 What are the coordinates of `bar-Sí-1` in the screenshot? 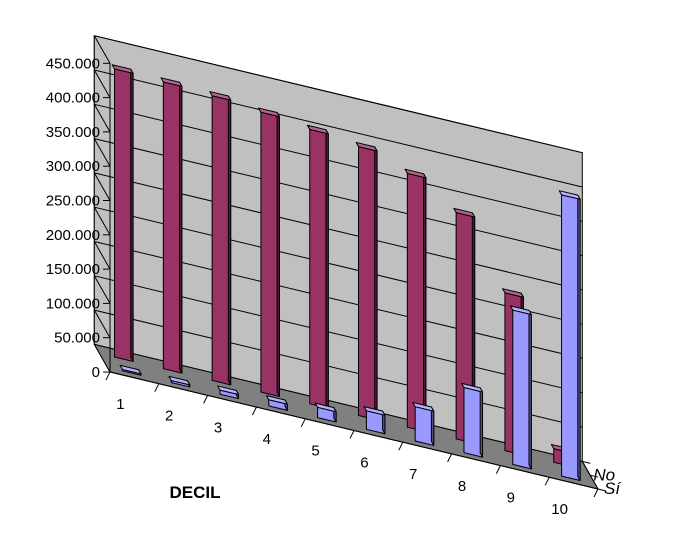 It's located at (130, 370).